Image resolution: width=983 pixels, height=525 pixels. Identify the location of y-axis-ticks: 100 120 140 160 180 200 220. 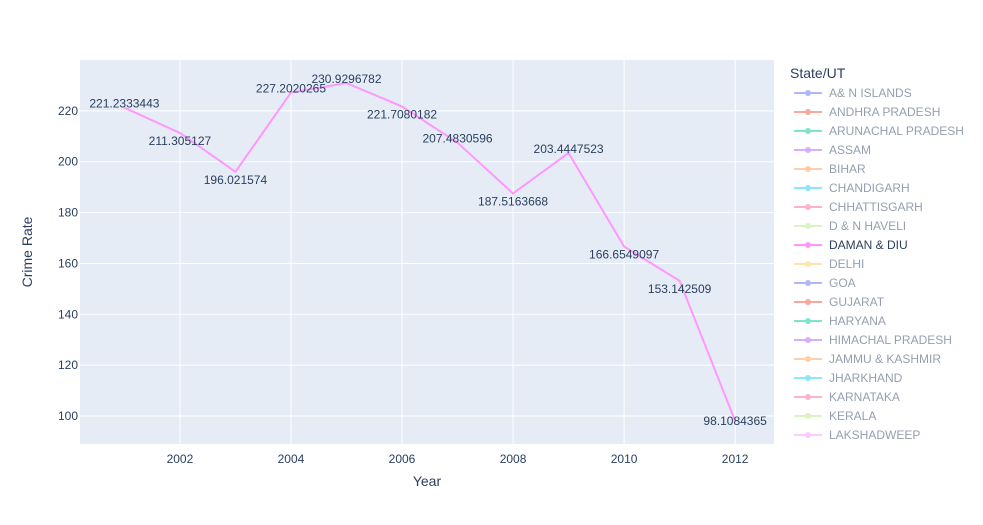
(68, 263).